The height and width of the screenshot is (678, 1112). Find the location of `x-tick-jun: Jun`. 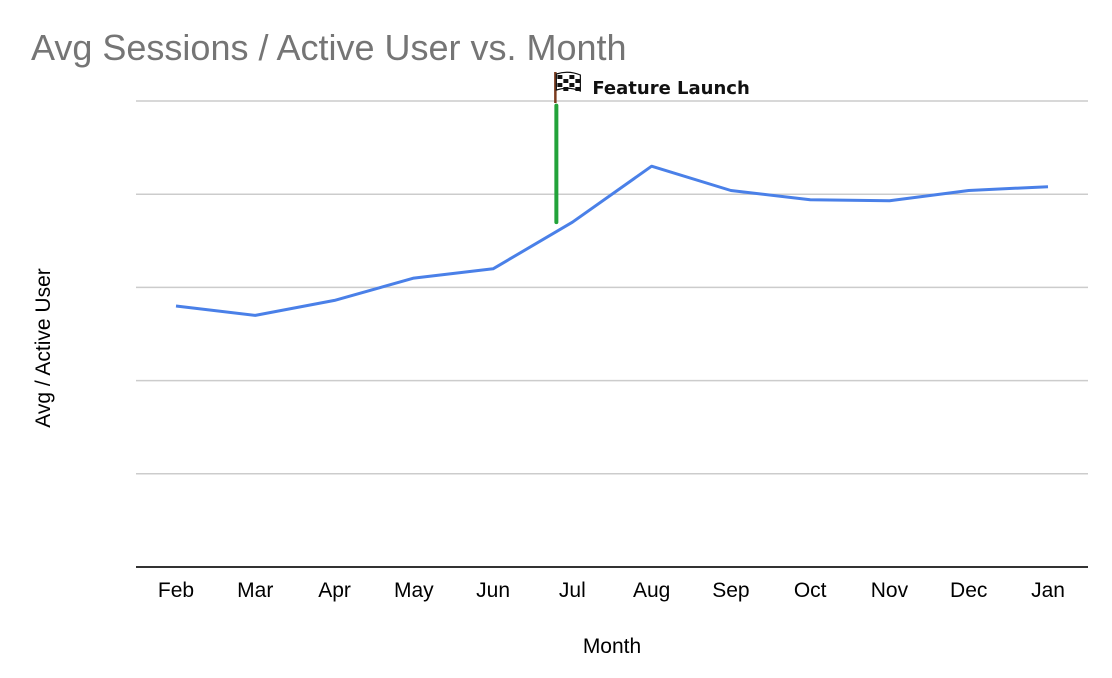

x-tick-jun: Jun is located at coordinates (493, 590).